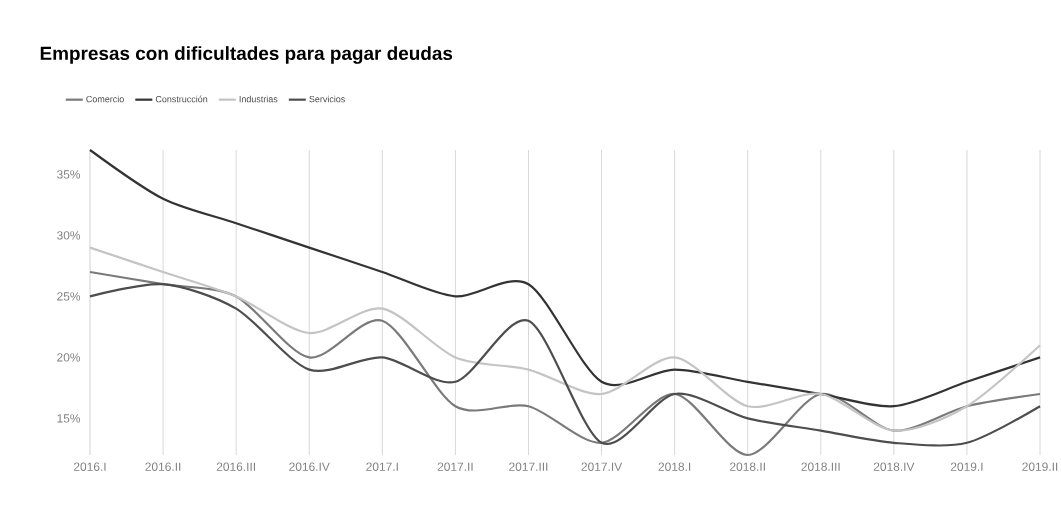 The width and height of the screenshot is (1061, 505). I want to click on x-tick-label: 2018.II, so click(747, 466).